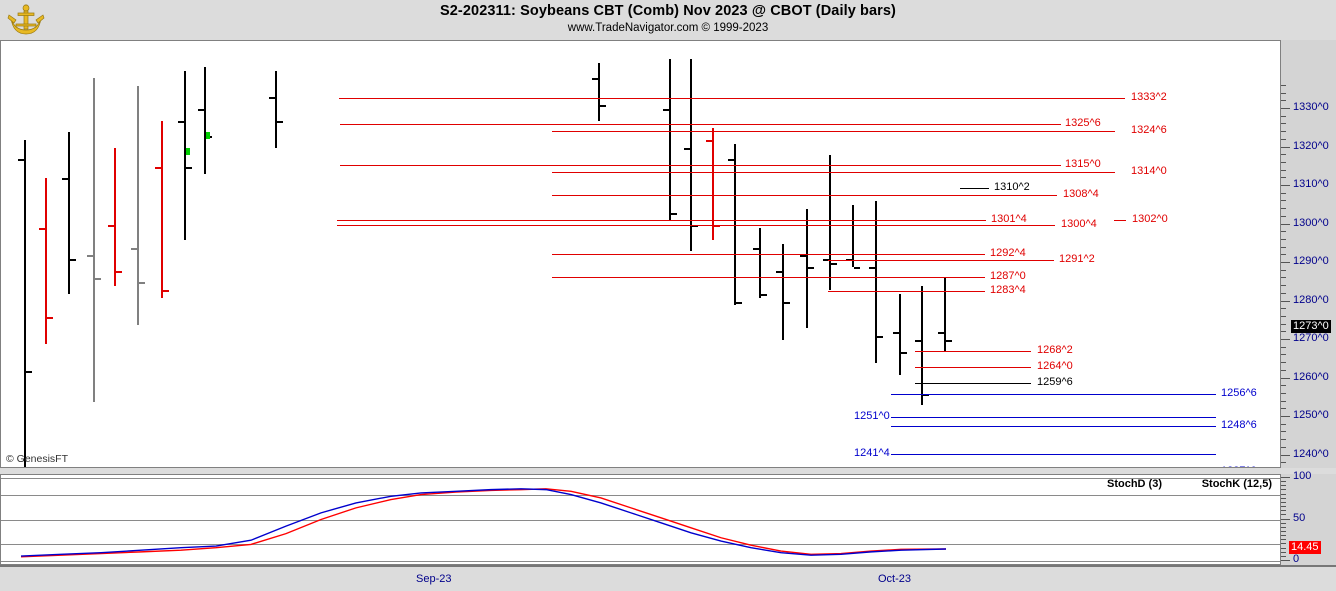 Image resolution: width=1336 pixels, height=591 pixels. I want to click on stochastic-axis: 100 50 0 14.45, so click(1308, 518).